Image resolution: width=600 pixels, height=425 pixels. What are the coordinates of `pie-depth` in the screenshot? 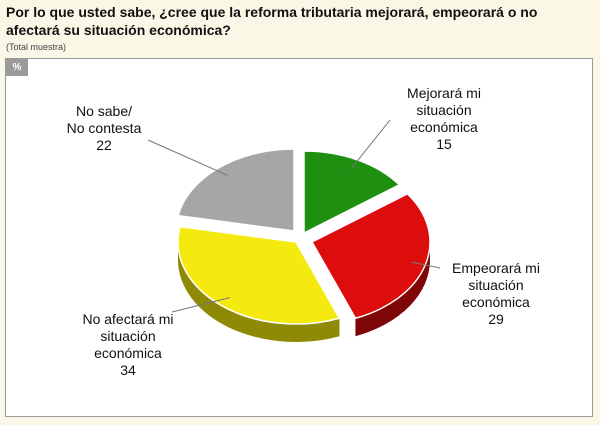 It's located at (304, 292).